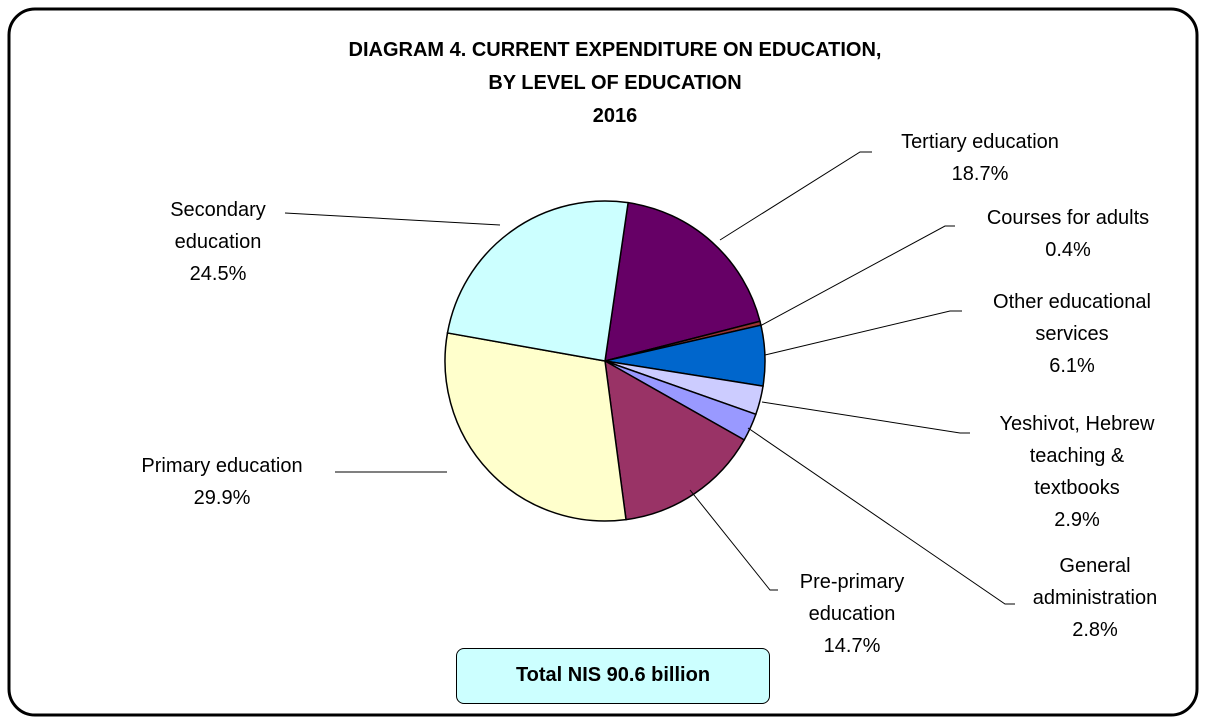 This screenshot has height=722, width=1206. Describe the element at coordinates (222, 498) in the screenshot. I see `value-label: 29.9%` at that location.